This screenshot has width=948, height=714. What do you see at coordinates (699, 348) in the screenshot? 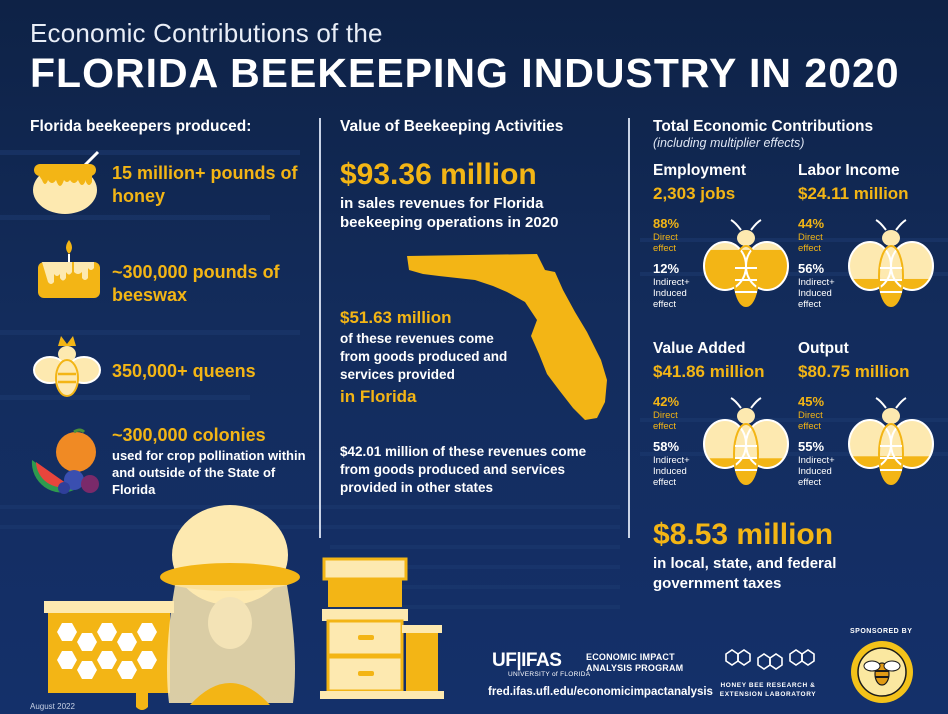
I see `stat-title: Value Added` at bounding box center [699, 348].